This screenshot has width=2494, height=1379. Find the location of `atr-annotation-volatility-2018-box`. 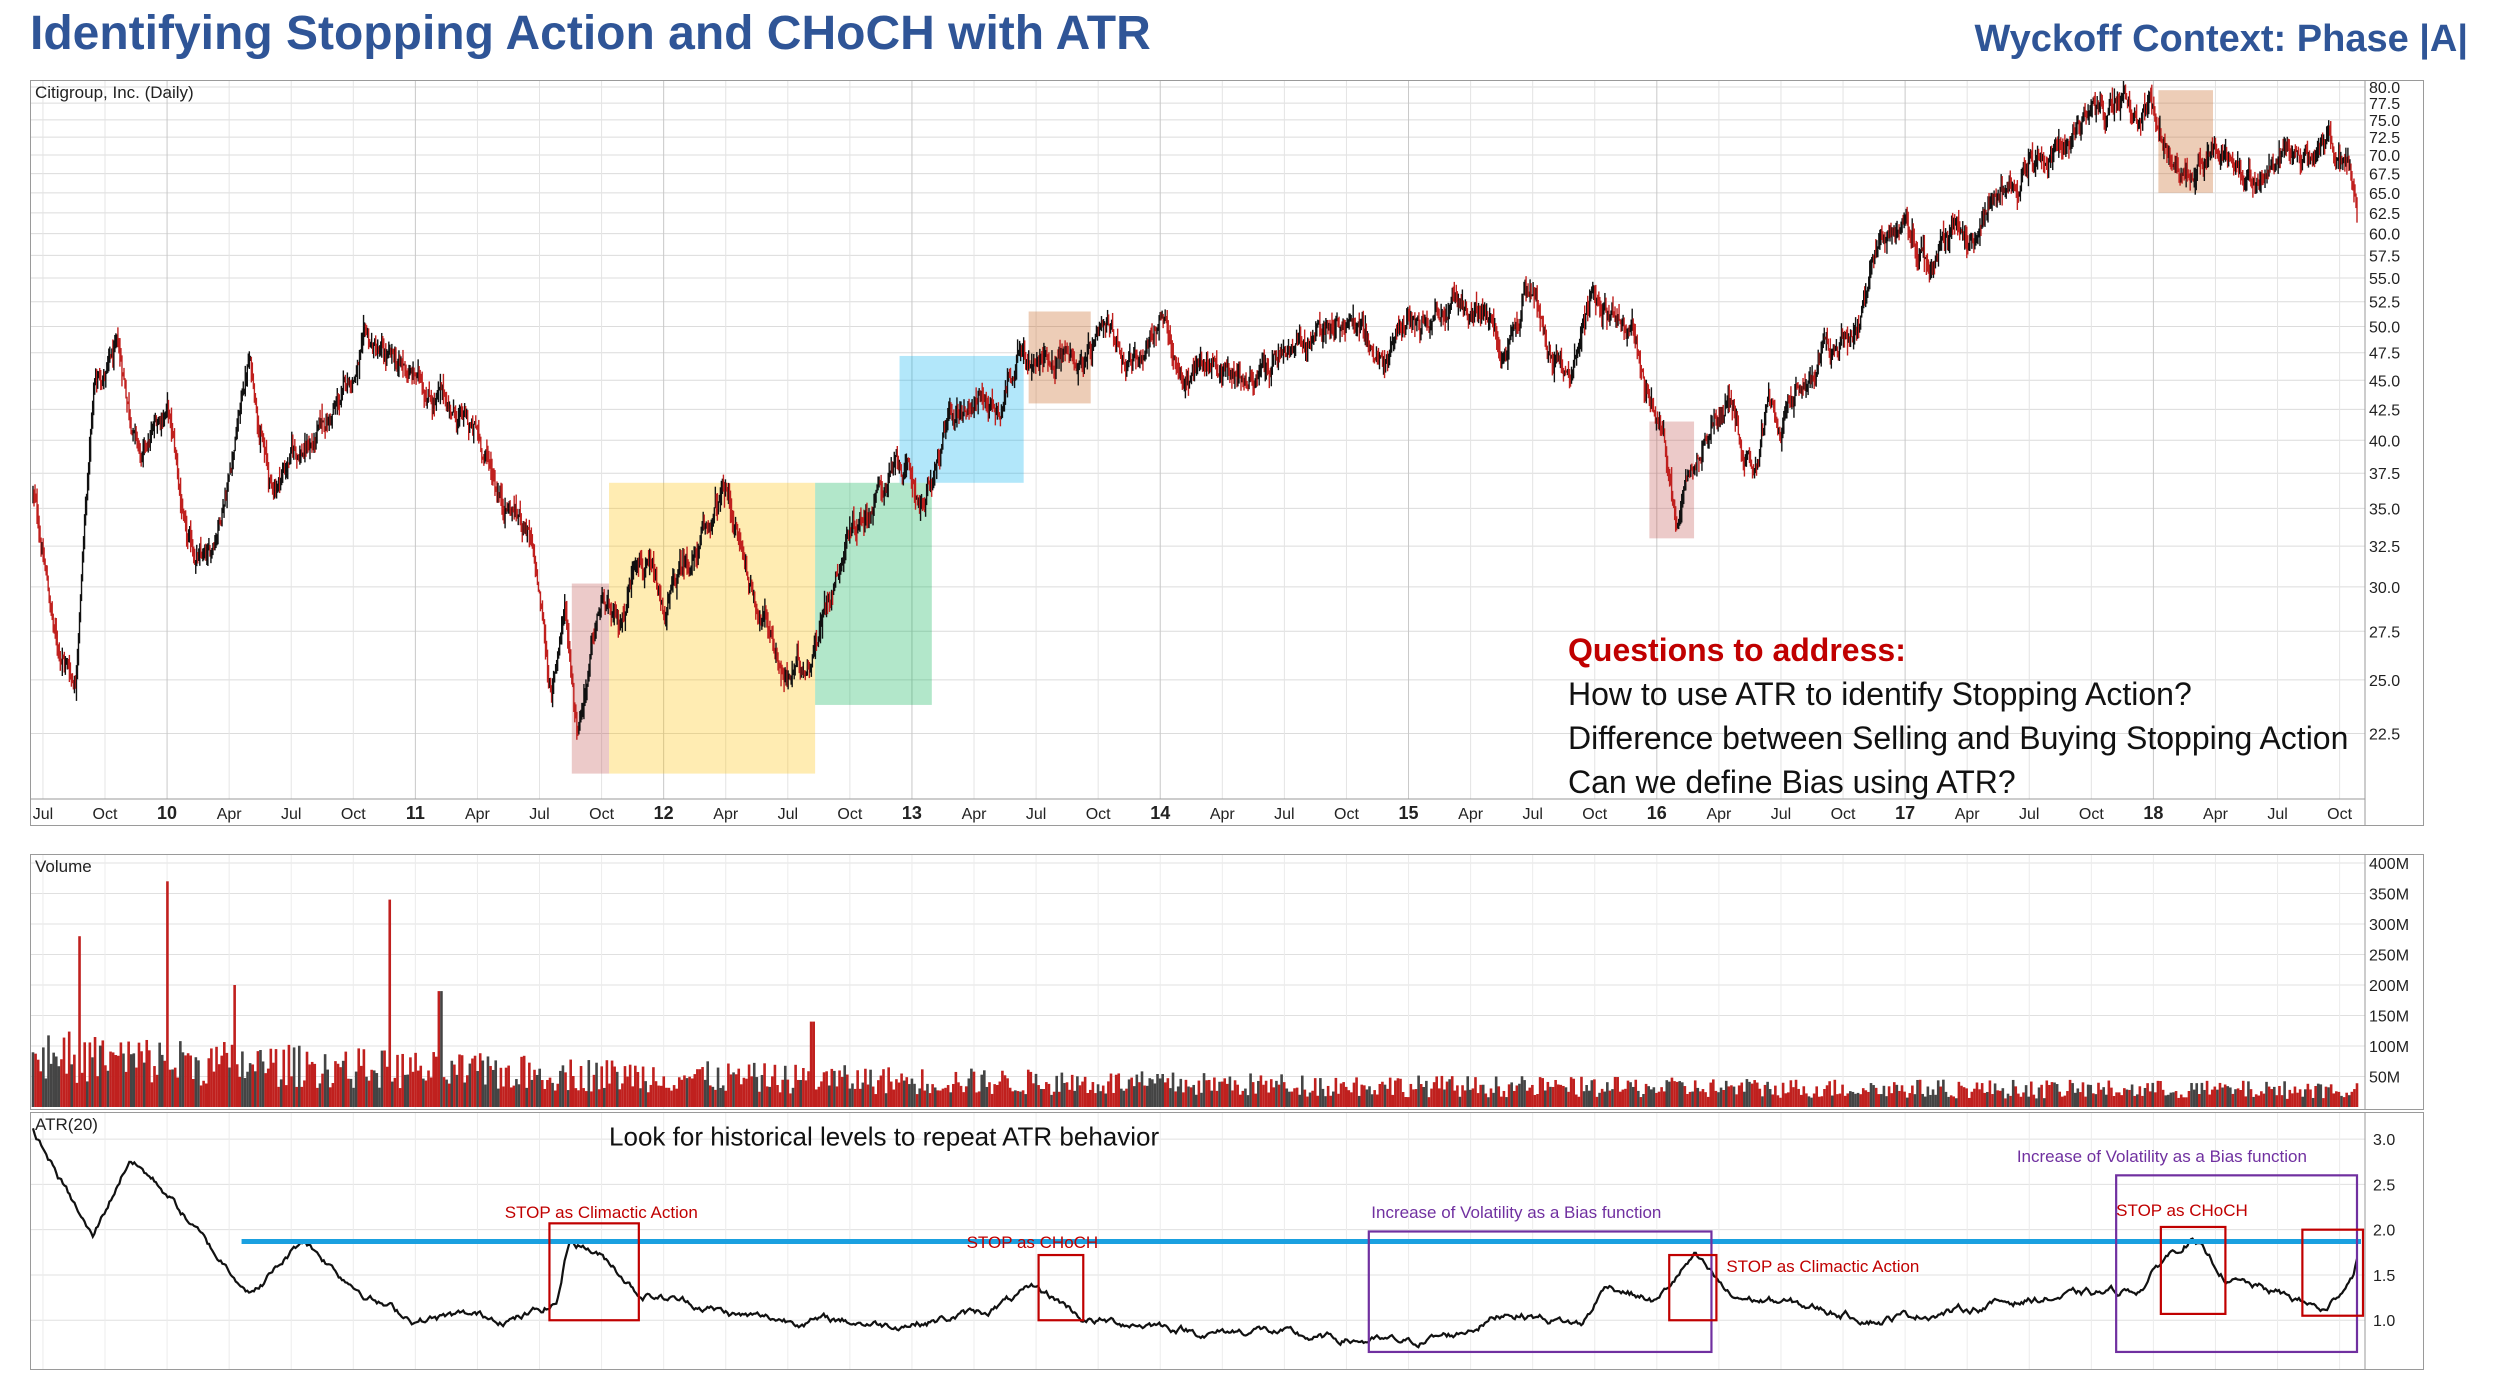

atr-annotation-volatility-2018-box is located at coordinates (2237, 1264).